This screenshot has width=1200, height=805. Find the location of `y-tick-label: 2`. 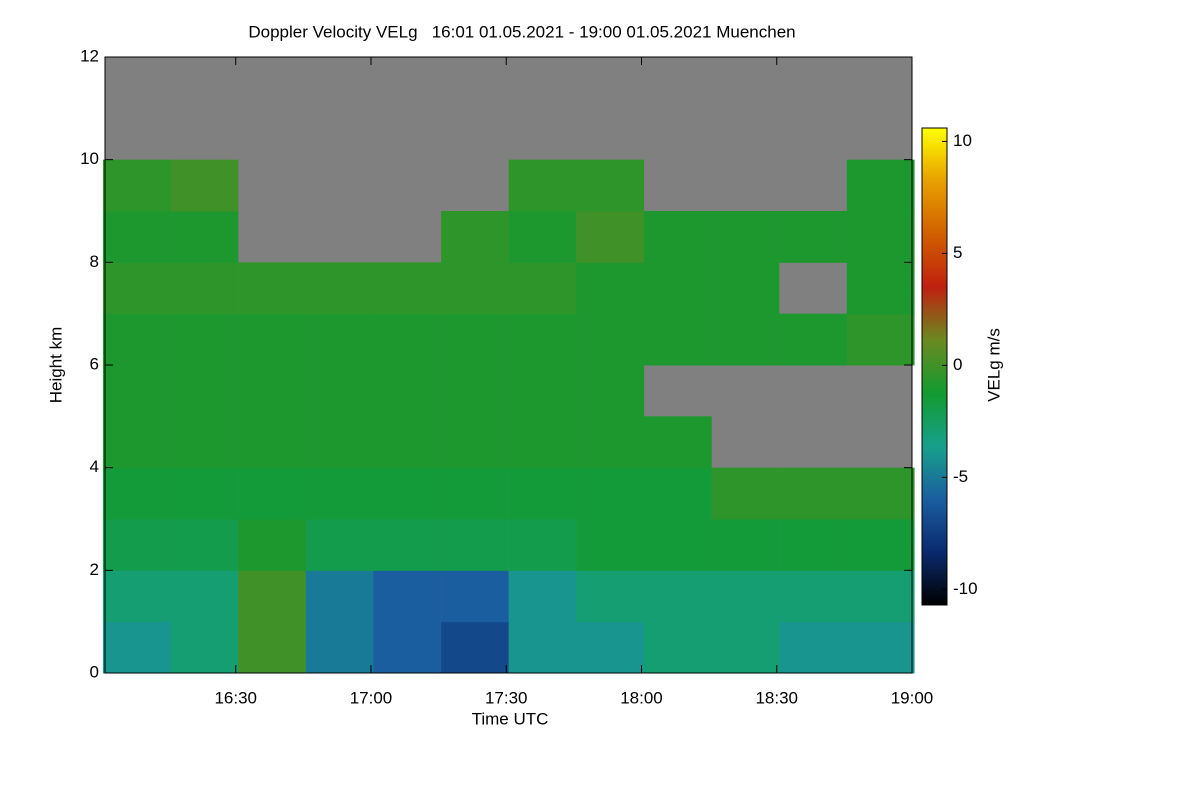

y-tick-label: 2 is located at coordinates (94, 569).